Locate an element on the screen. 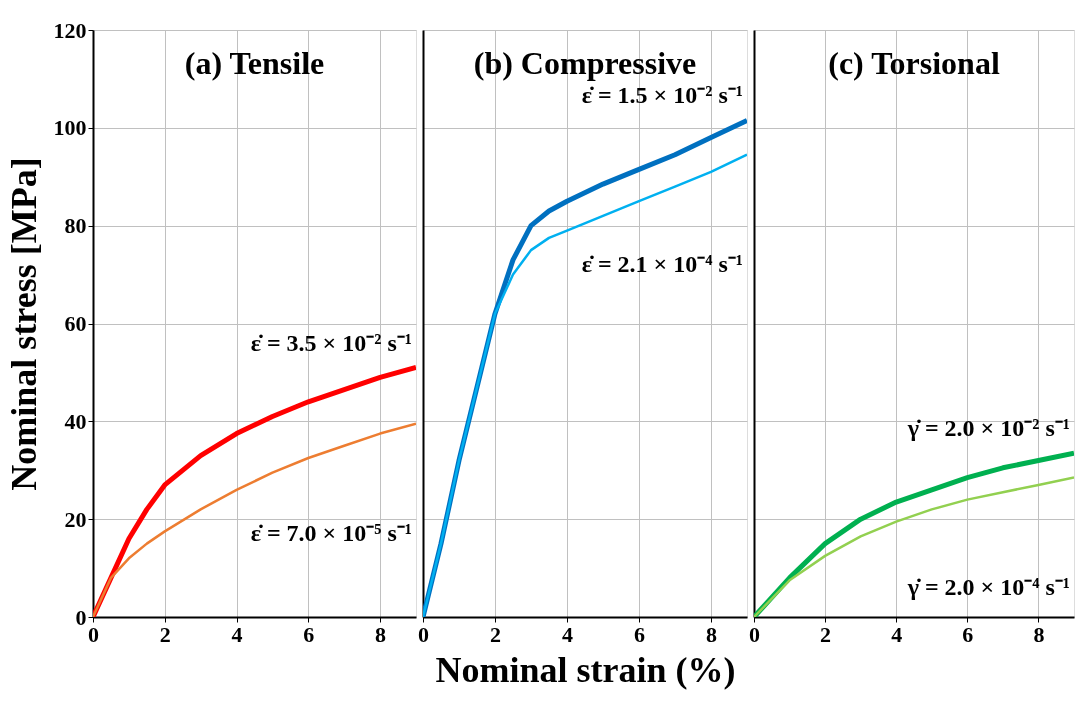 This screenshot has height=717, width=1092. x-axis-title: Nominal strain (%) is located at coordinates (585, 669).